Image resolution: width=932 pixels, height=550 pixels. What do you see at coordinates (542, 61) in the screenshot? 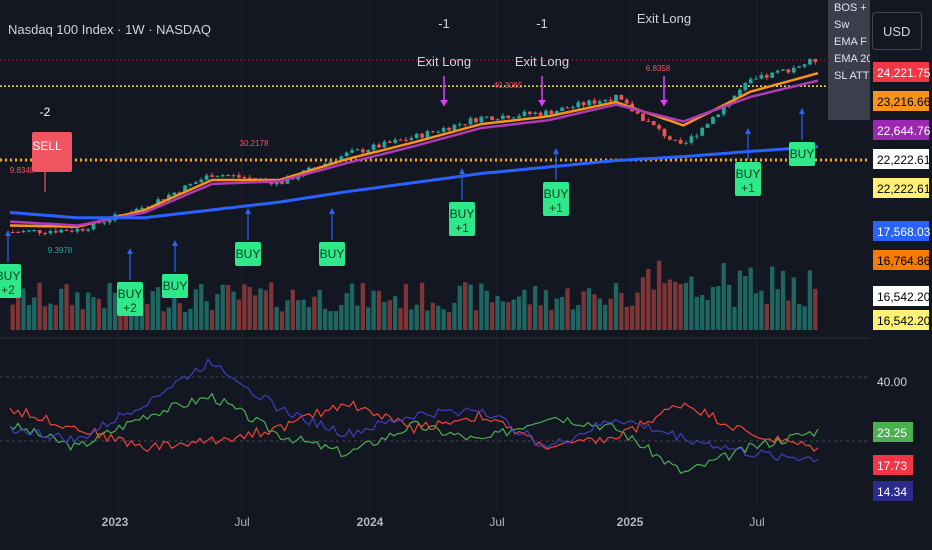
I see `exit-long-signal: -1 Exit Long` at bounding box center [542, 61].